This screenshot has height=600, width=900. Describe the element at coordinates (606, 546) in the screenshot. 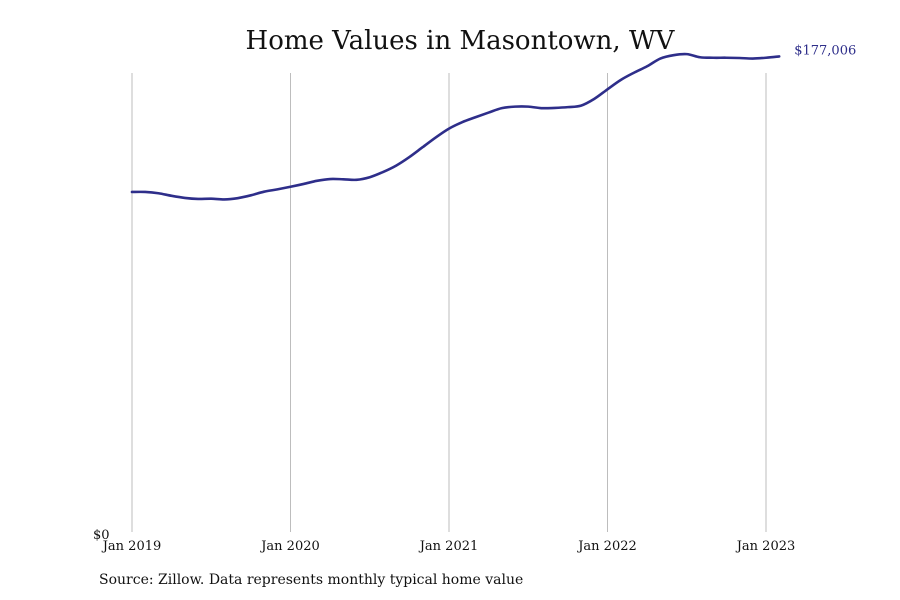

I see `x-tick-label: Jan 2022` at that location.